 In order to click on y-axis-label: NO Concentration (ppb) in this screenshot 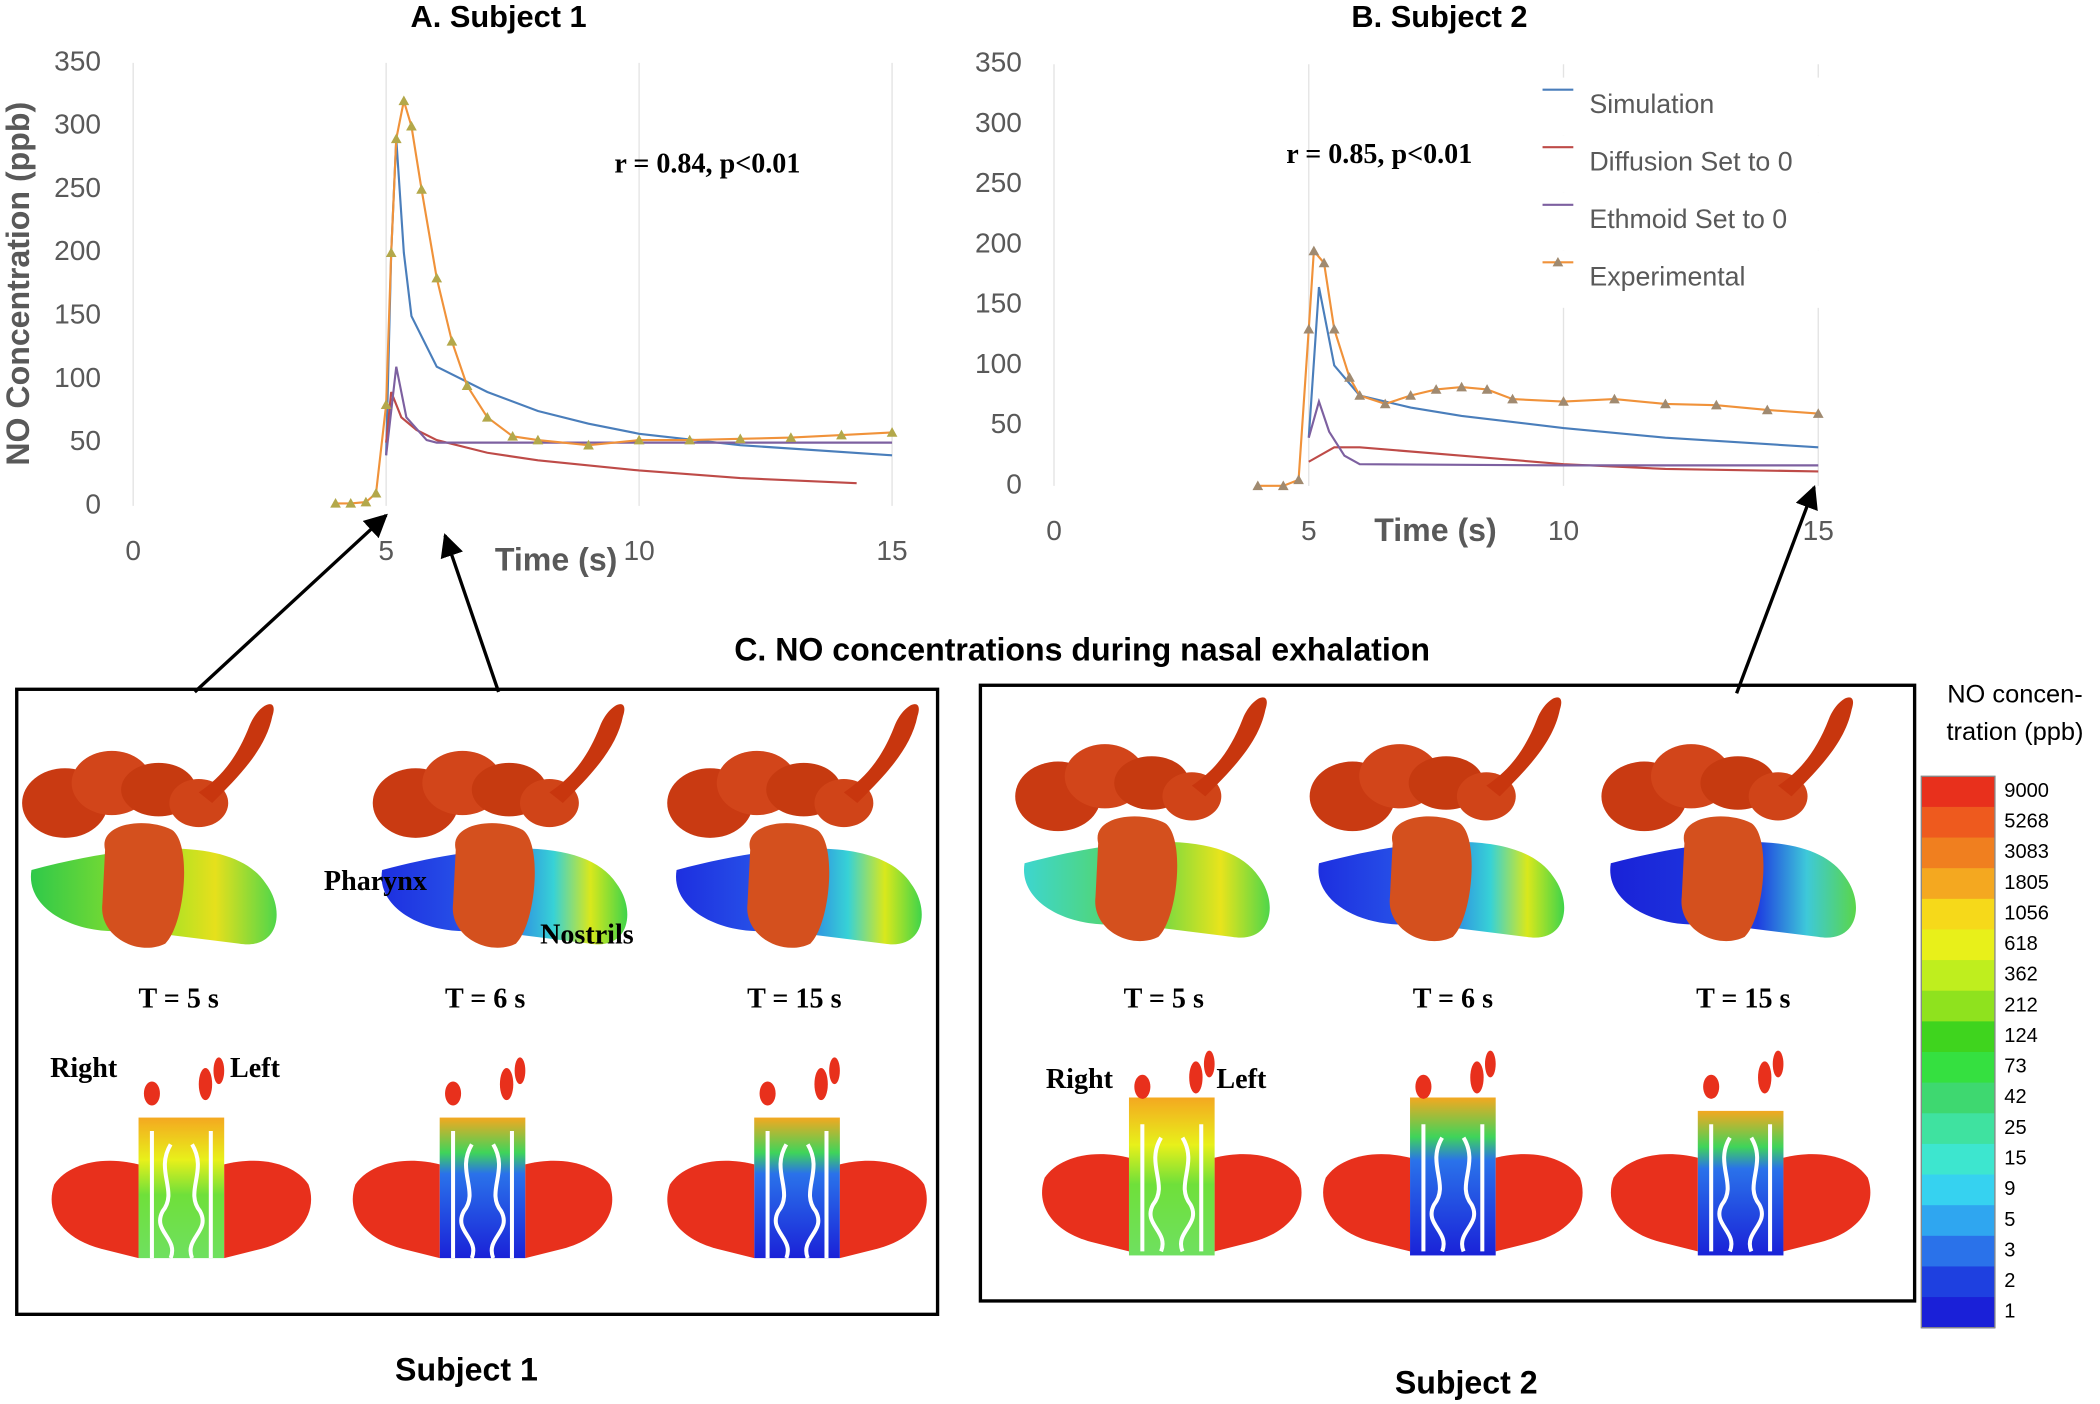, I will do `click(18, 284)`.